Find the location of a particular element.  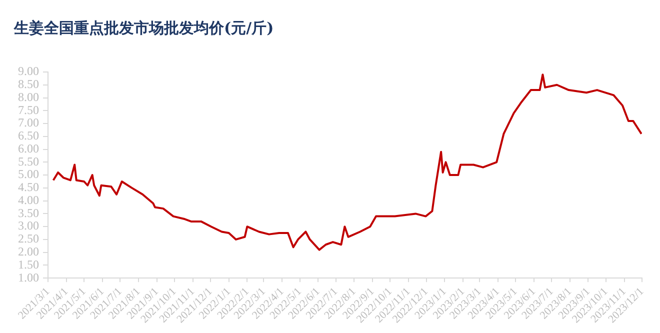

y-tick-label: 9.00 is located at coordinates (28, 71).